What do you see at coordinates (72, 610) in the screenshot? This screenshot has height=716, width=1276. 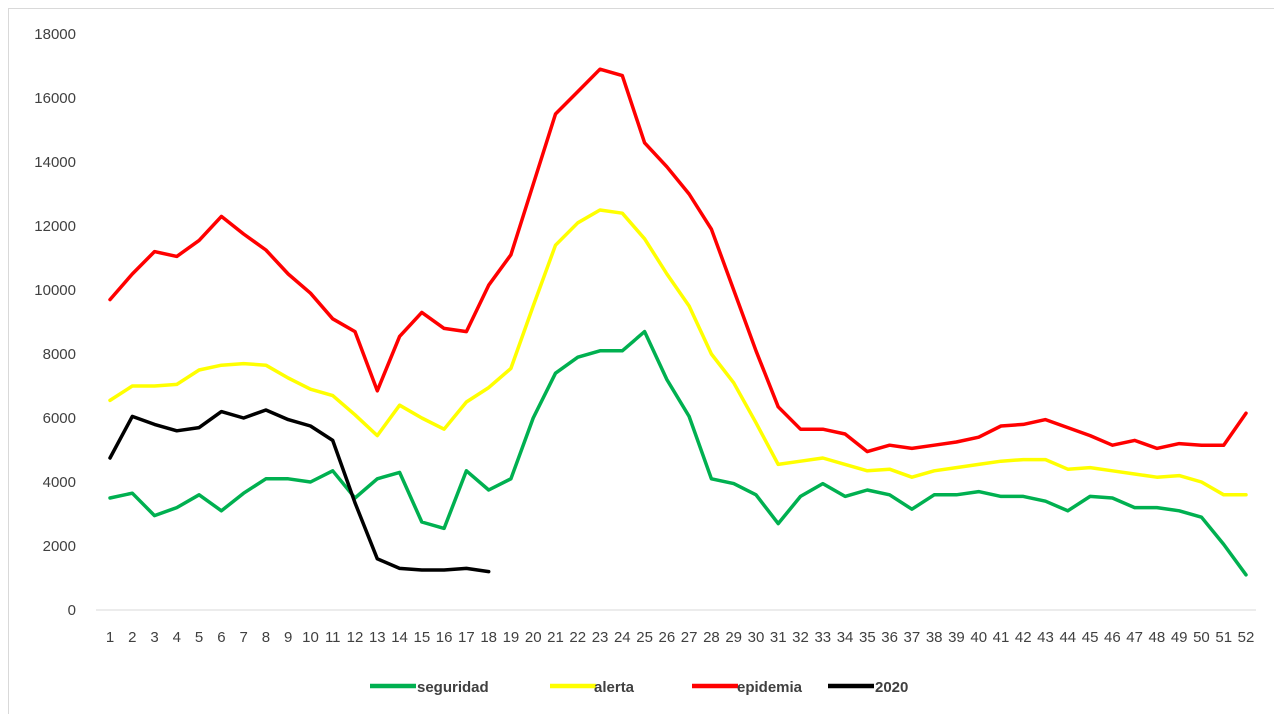 I see `y-tick-label: 0` at bounding box center [72, 610].